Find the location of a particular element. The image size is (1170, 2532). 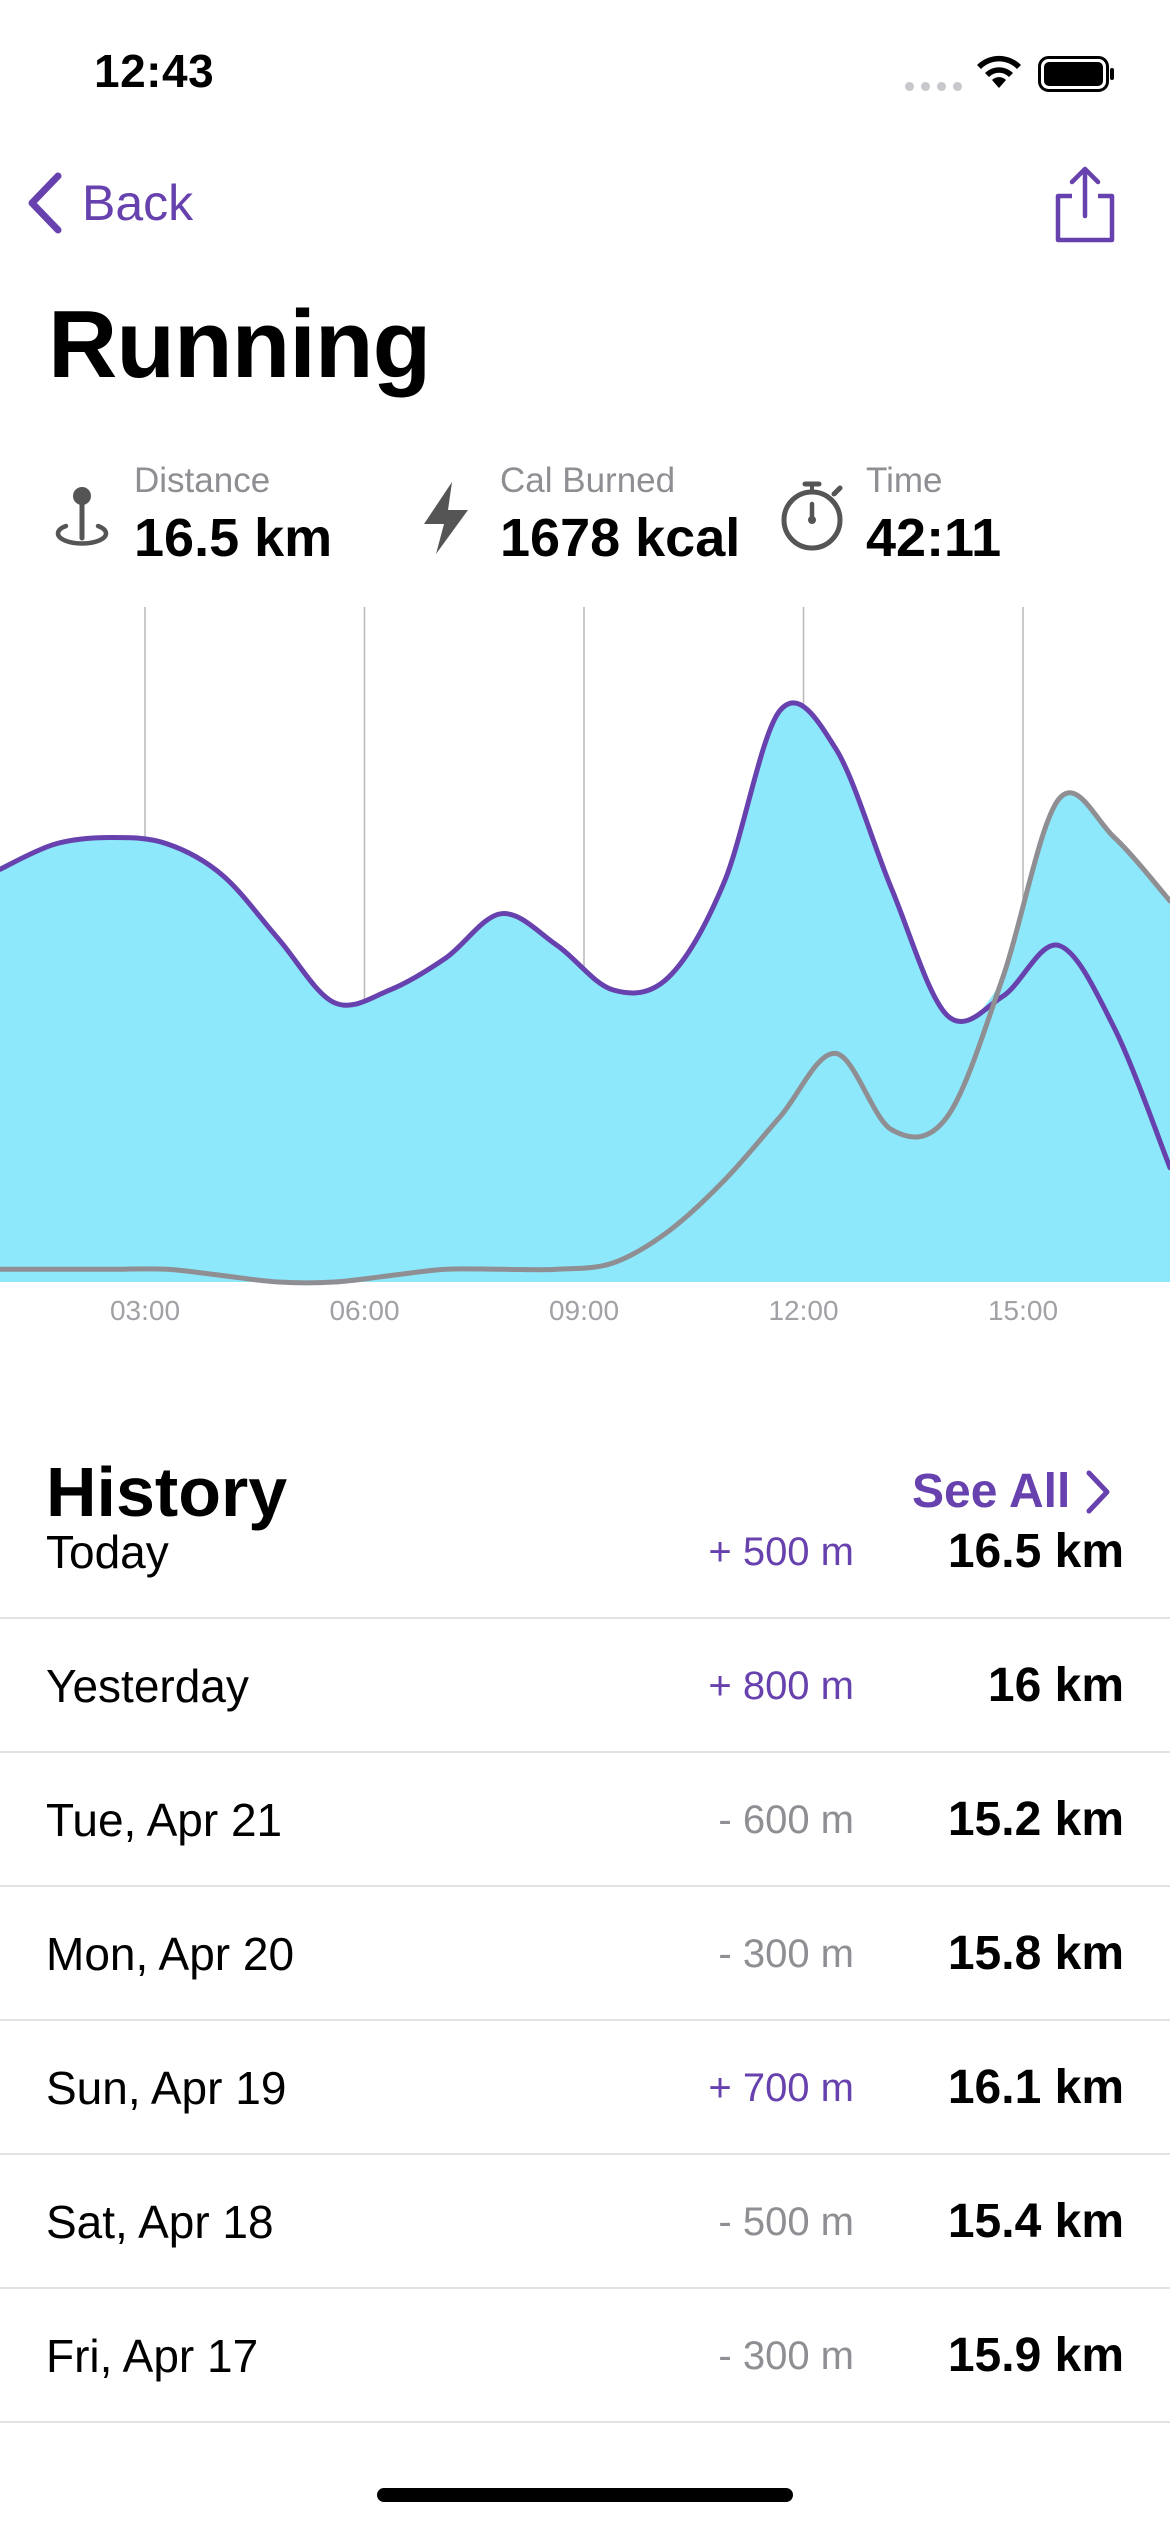

stat-calories-label: Cal Burned is located at coordinates (588, 480).